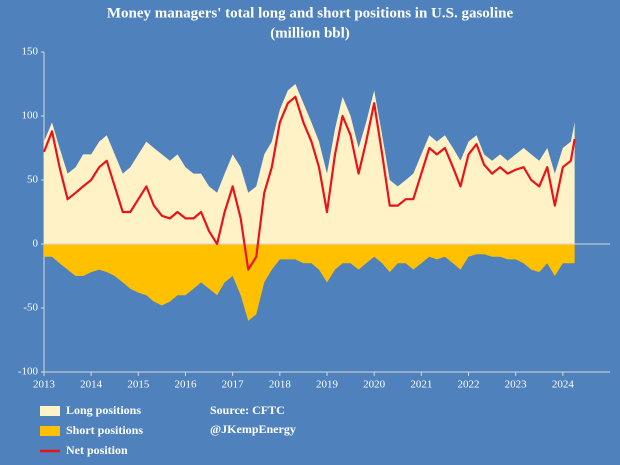 The height and width of the screenshot is (465, 620). What do you see at coordinates (103, 410) in the screenshot?
I see `legend-label: Long positions` at bounding box center [103, 410].